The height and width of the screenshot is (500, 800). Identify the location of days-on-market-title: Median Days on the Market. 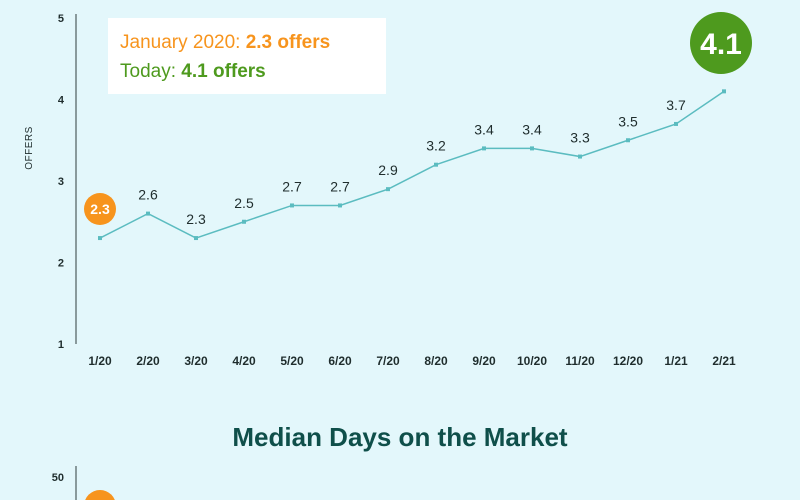
(400, 437).